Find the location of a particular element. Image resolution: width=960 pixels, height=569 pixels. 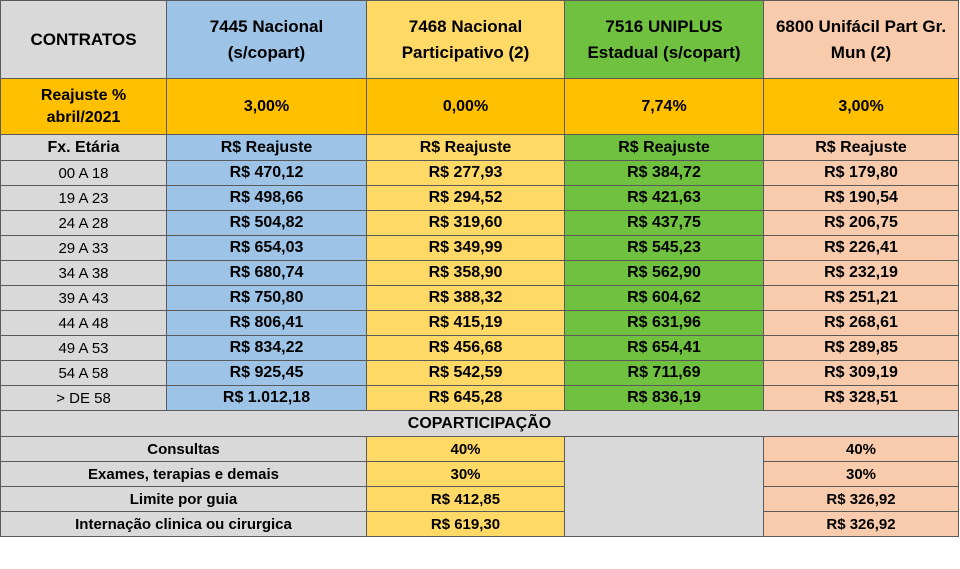

contract-header-line2: Participativo (2) is located at coordinates (465, 52).